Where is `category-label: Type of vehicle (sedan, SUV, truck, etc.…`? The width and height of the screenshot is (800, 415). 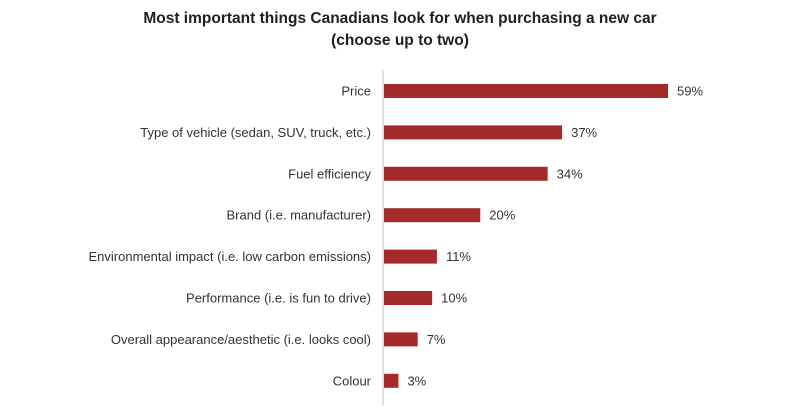 category-label: Type of vehicle (sedan, SUV, truck, etc.… is located at coordinates (255, 132).